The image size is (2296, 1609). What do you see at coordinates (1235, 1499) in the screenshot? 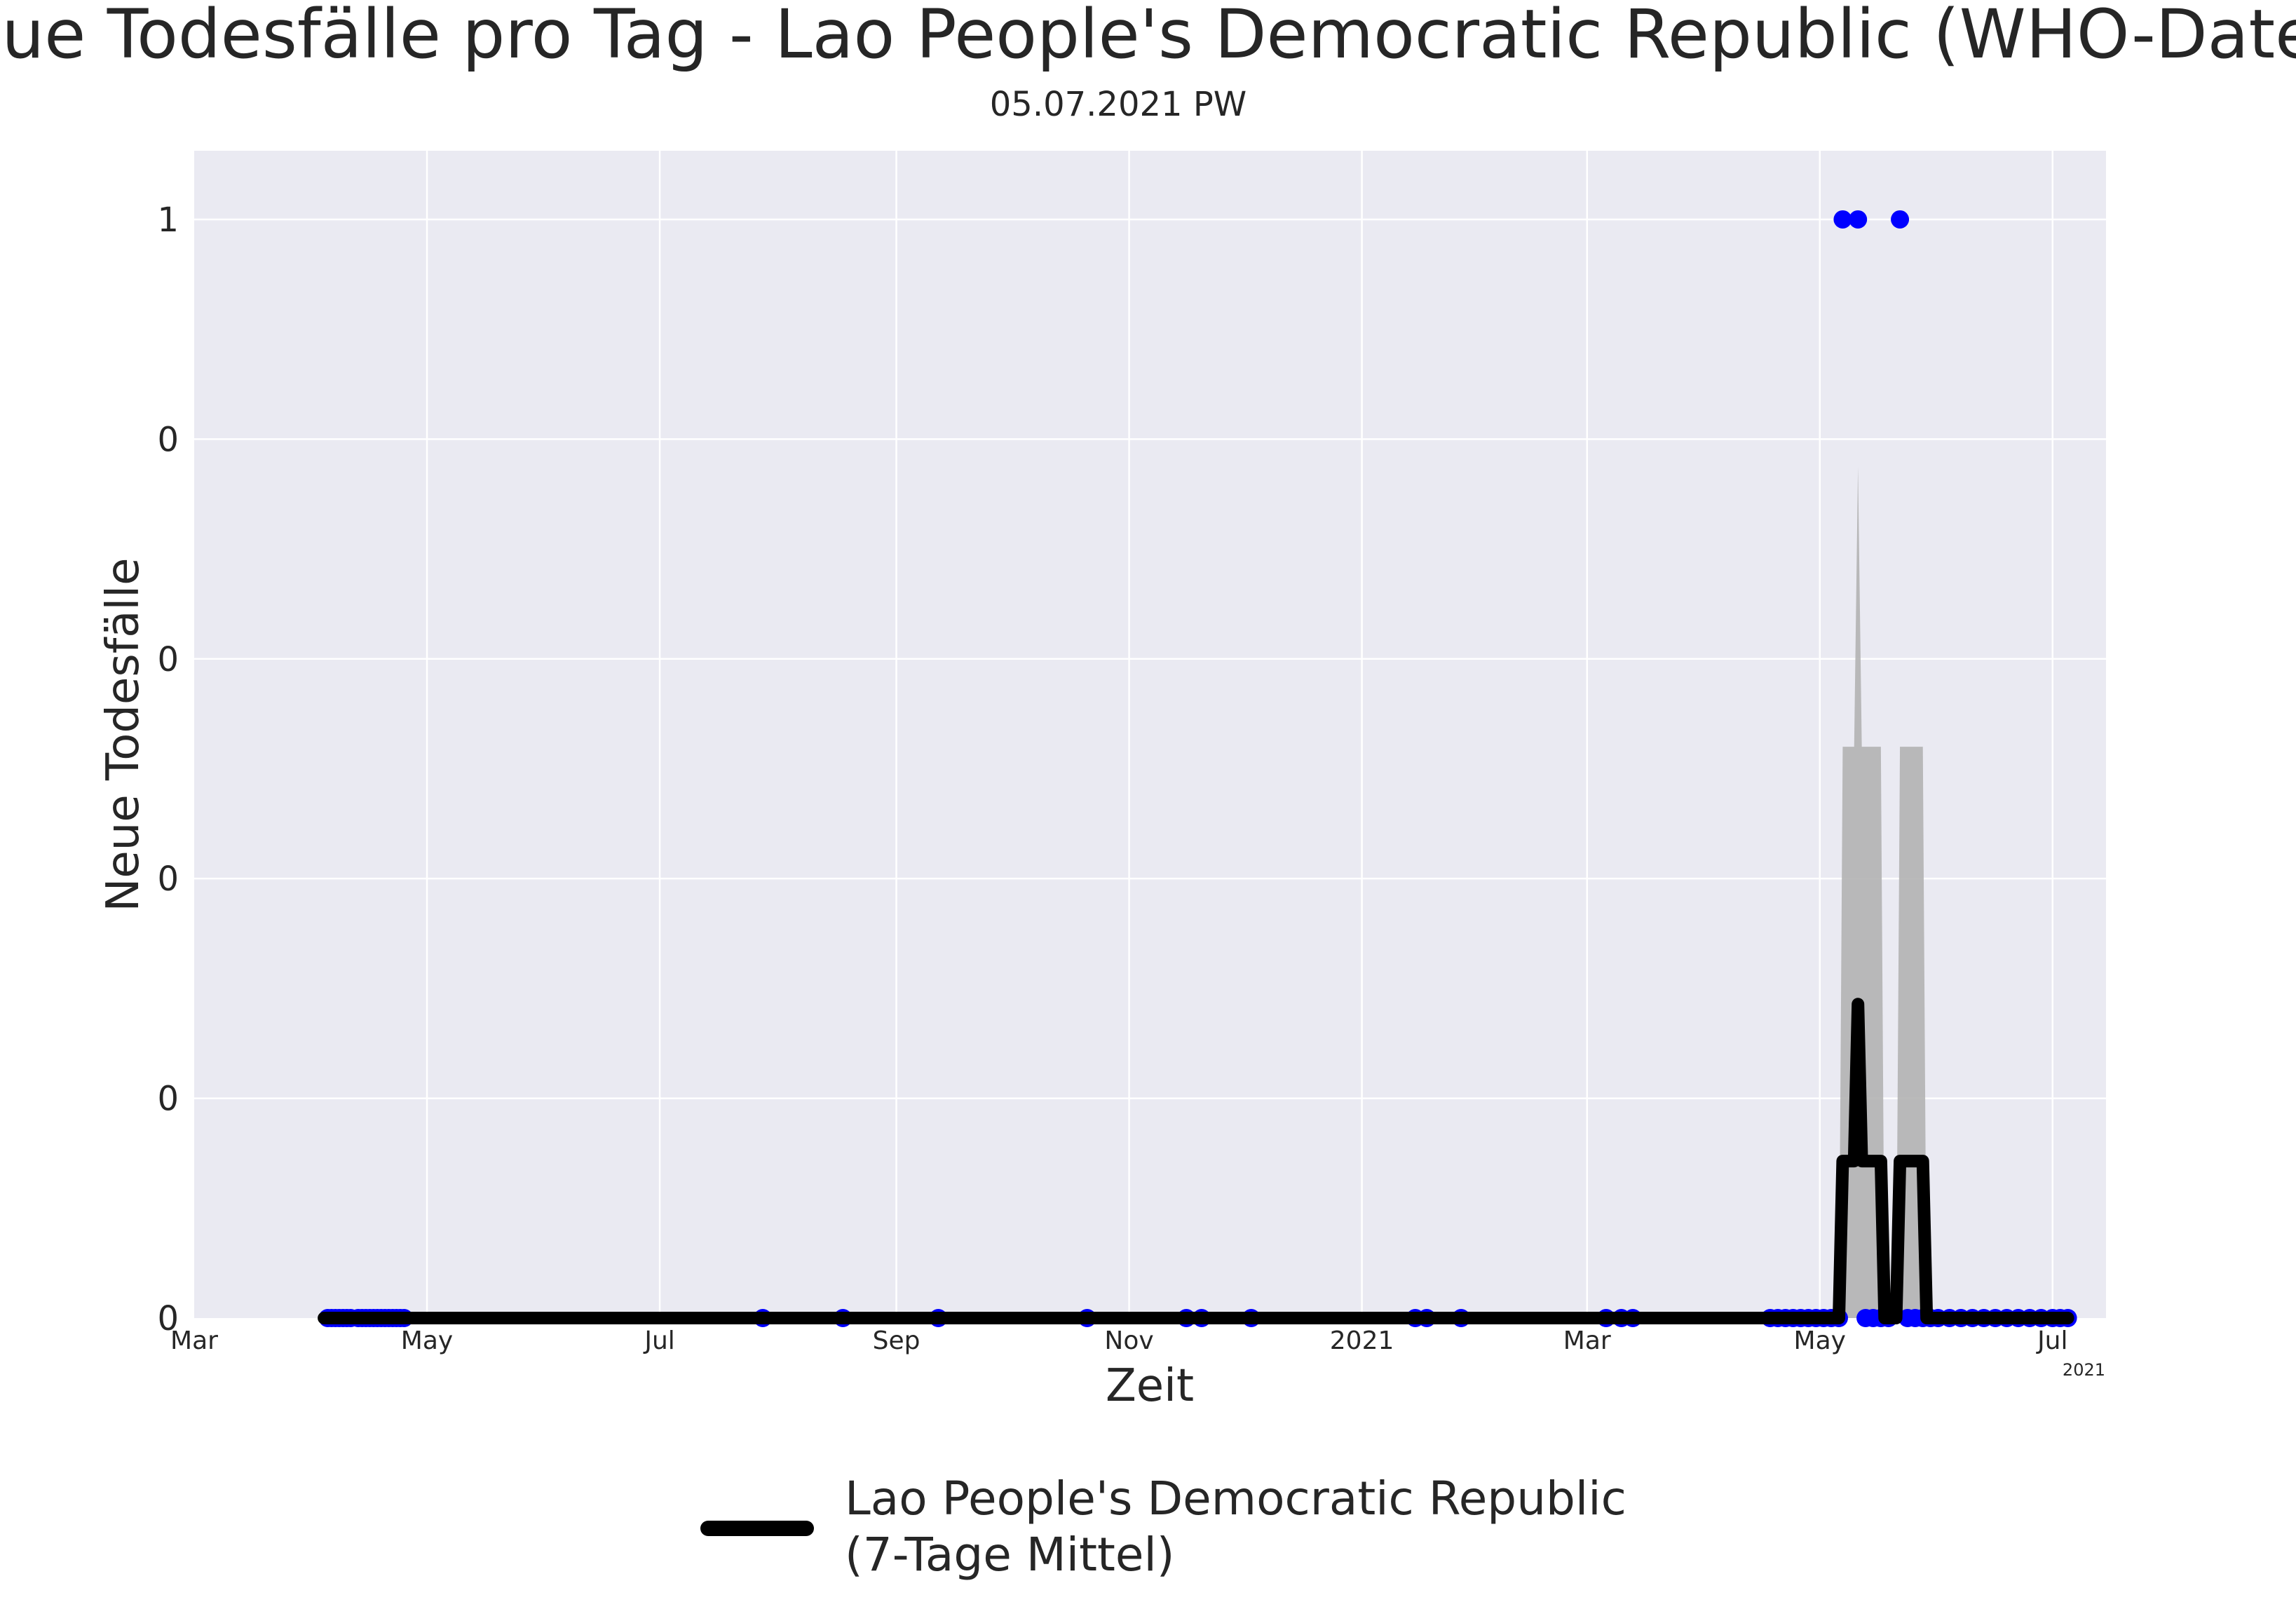
I see `legend-label-line: Lao People's Democratic Republic` at bounding box center [1235, 1499].